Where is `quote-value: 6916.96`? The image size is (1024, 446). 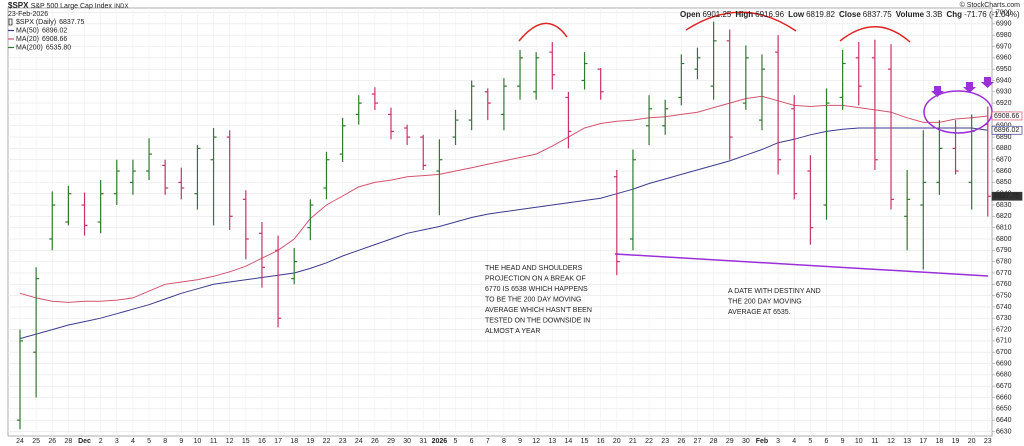 quote-value: 6916.96 is located at coordinates (769, 14).